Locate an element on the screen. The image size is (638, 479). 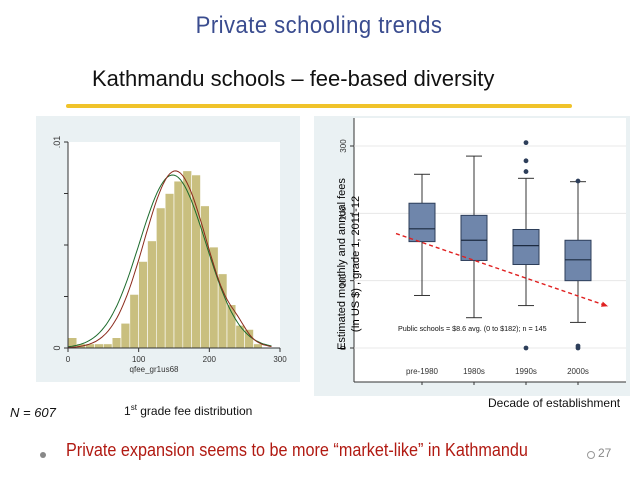
y-tick-label: 300 is located at coordinates (343, 146).